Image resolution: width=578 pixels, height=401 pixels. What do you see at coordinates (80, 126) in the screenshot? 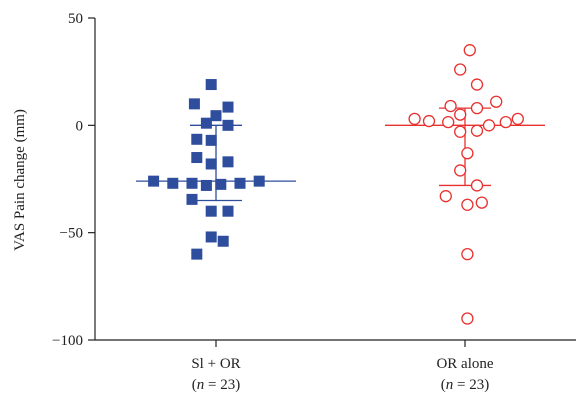
I see `y-tick-label: 0` at bounding box center [80, 126].